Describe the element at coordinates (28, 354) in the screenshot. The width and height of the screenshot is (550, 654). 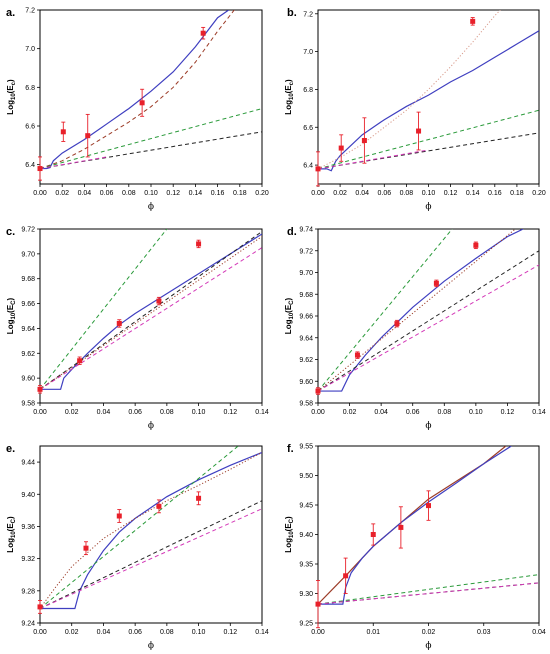
I see `y-tick-label: 9.62` at that location.